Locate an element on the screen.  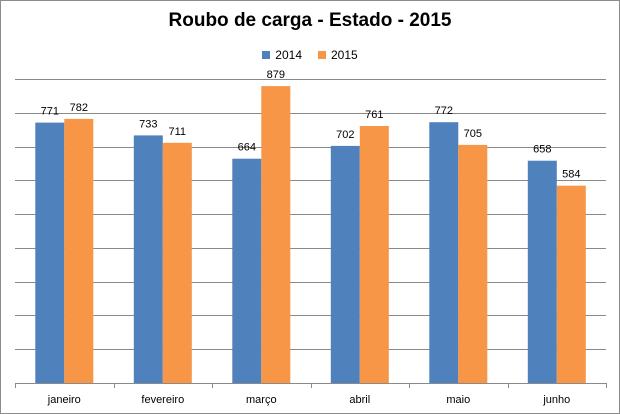
legend-label-2014: 2014 is located at coordinates (288, 55).